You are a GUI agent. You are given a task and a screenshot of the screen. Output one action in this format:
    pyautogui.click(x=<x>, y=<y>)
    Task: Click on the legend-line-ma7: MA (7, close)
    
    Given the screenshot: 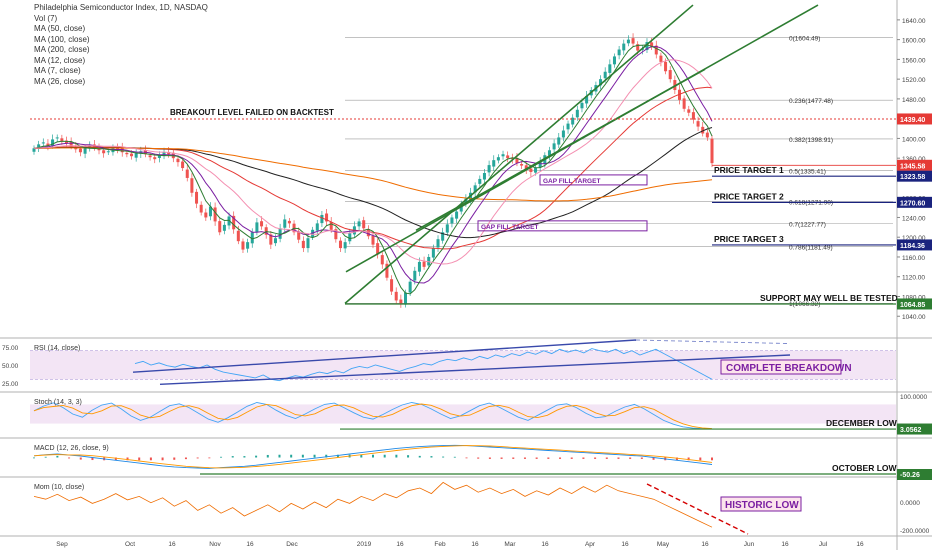 What is the action you would take?
    pyautogui.click(x=57, y=70)
    